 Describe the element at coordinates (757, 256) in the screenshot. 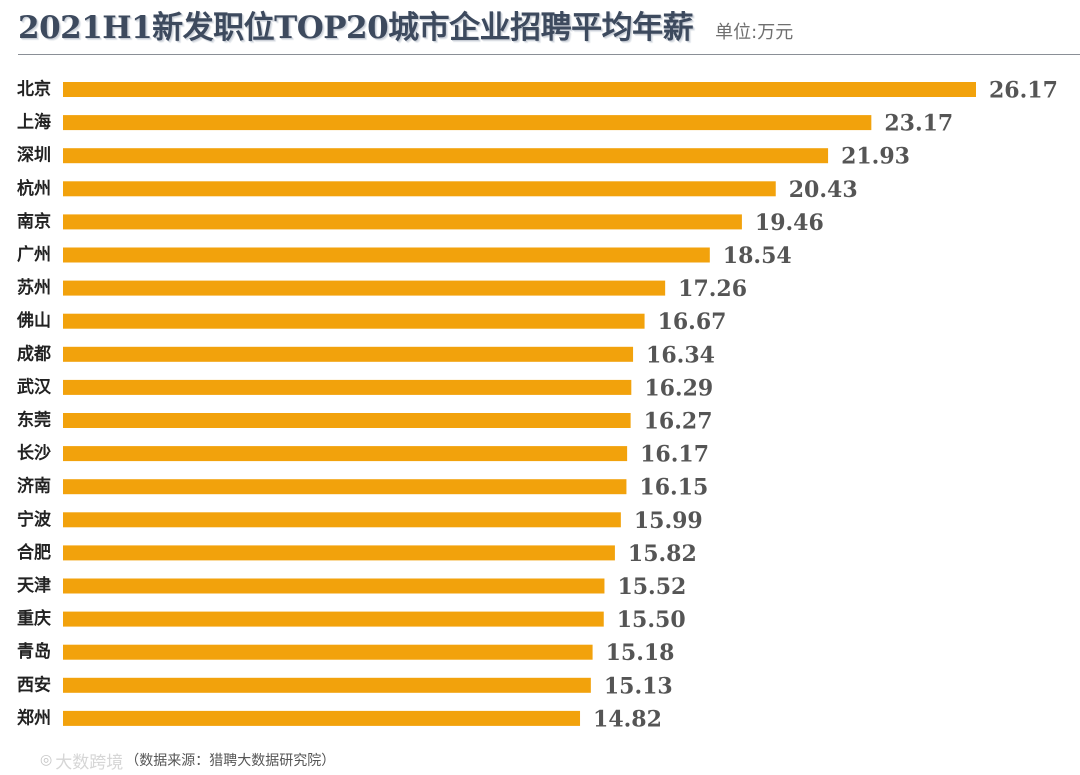

I see `value-label: 18.54` at that location.